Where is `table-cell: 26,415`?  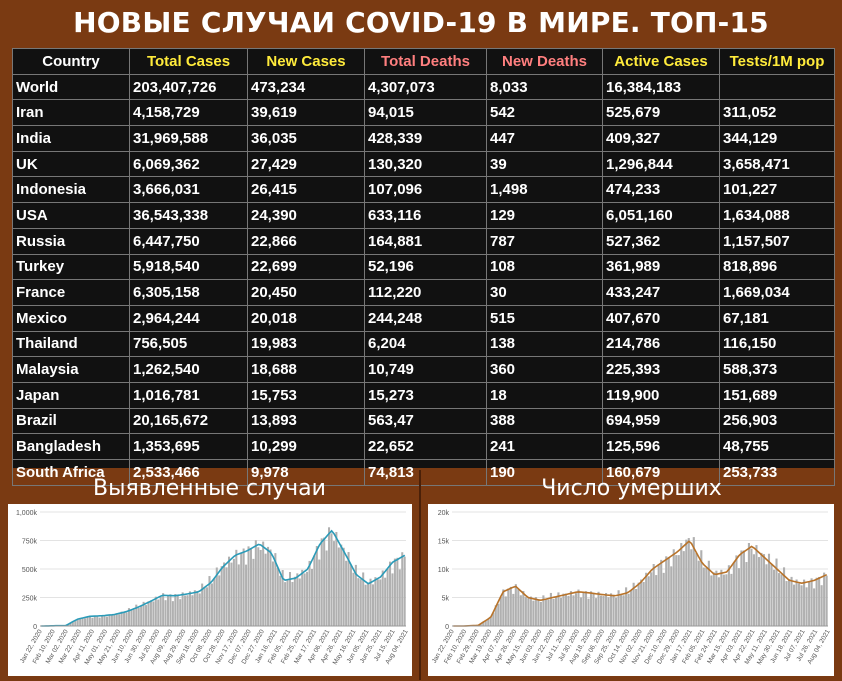
table-cell: 26,415 is located at coordinates (306, 190).